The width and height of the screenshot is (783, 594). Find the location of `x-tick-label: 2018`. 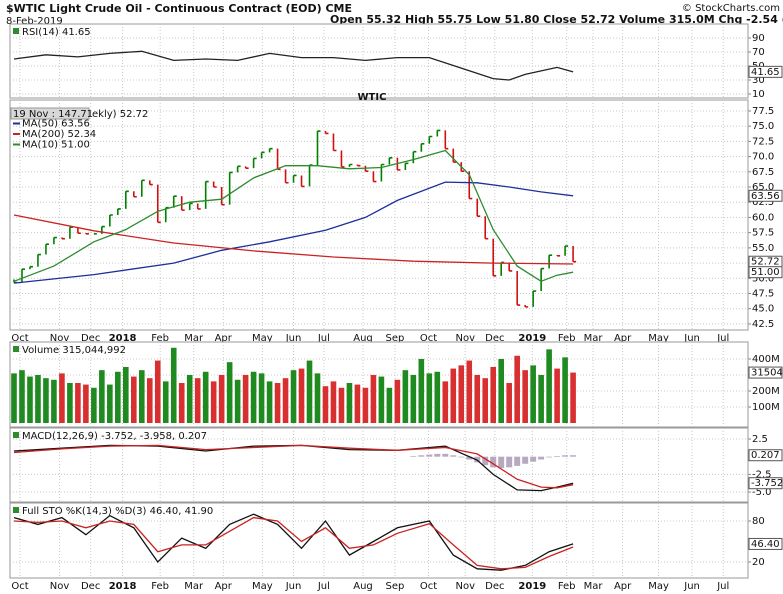

x-tick-label: 2018 is located at coordinates (123, 586).